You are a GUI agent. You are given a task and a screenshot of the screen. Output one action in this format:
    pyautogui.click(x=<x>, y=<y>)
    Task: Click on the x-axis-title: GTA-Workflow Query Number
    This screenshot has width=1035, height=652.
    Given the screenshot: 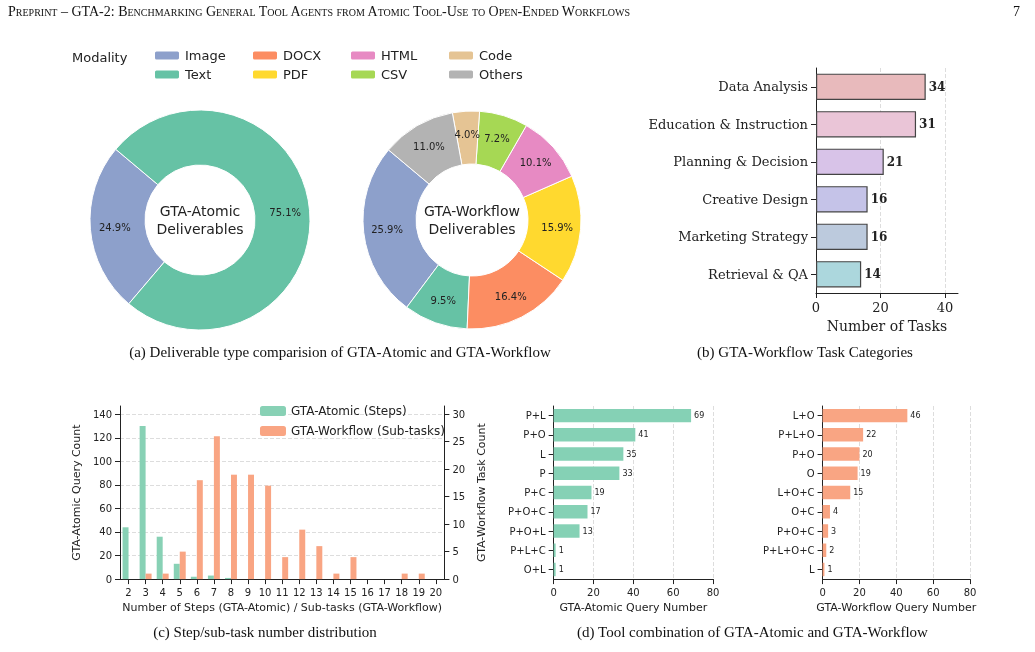 What is the action you would take?
    pyautogui.click(x=896, y=607)
    